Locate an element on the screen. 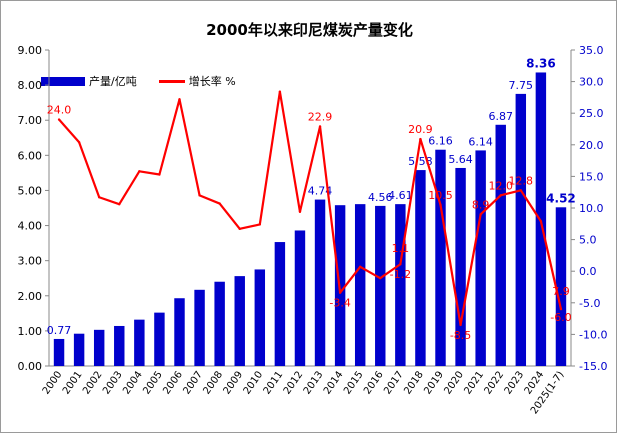 This screenshot has height=433, width=617. bar-value-label: 6.14 is located at coordinates (480, 141).